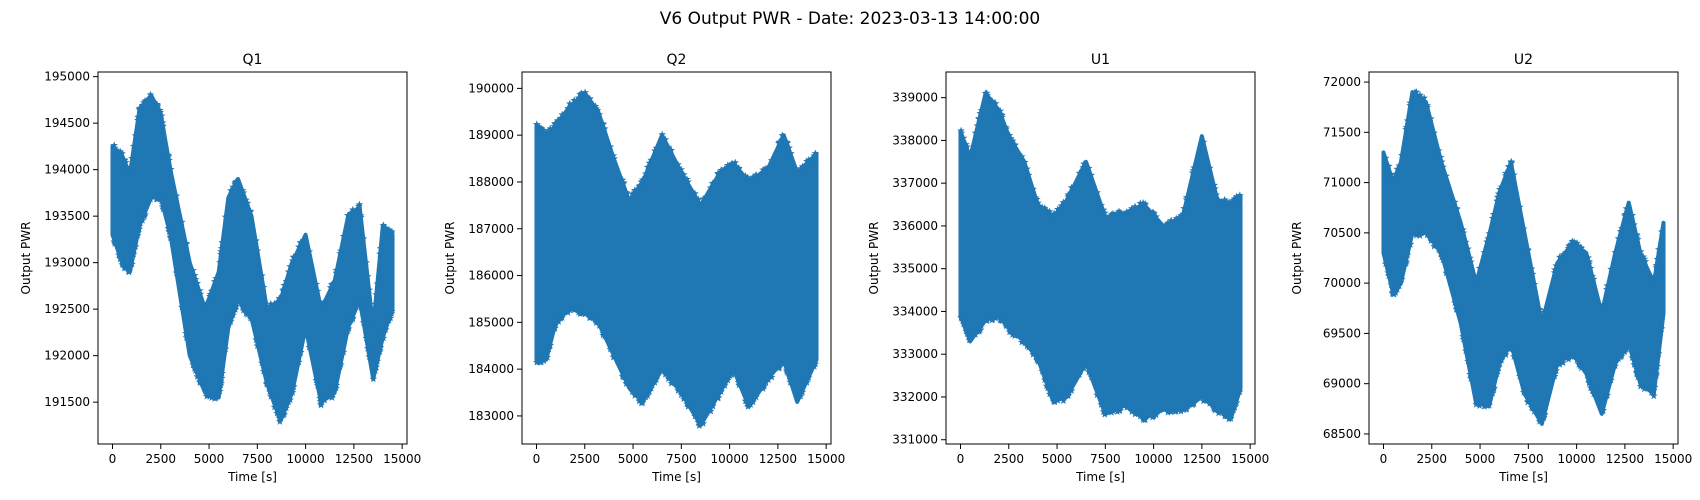 The height and width of the screenshot is (500, 1700). Describe the element at coordinates (491, 182) in the screenshot. I see `y-tick-label: 188000` at that location.